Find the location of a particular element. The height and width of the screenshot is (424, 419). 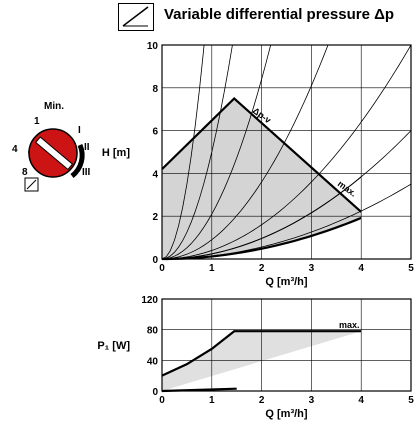

y-tick-label: 80 is located at coordinates (153, 331).